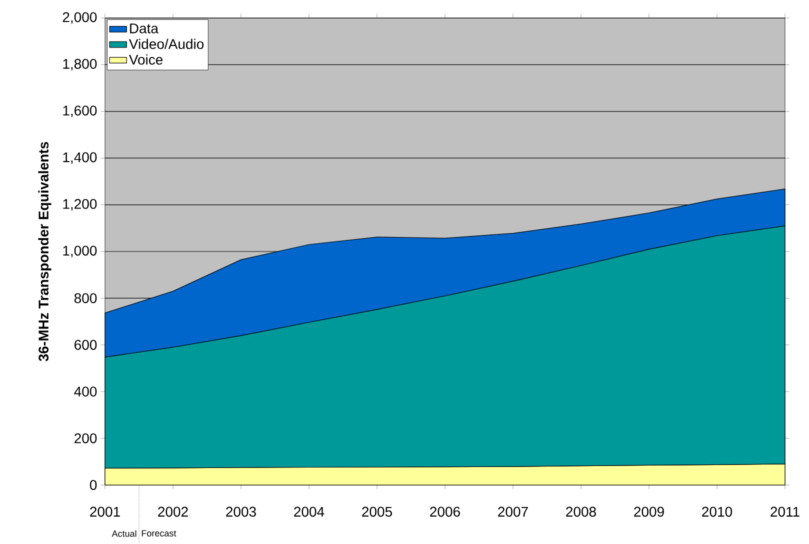 Image resolution: width=809 pixels, height=544 pixels. What do you see at coordinates (173, 511) in the screenshot?
I see `x-tick-label: 2002` at bounding box center [173, 511].